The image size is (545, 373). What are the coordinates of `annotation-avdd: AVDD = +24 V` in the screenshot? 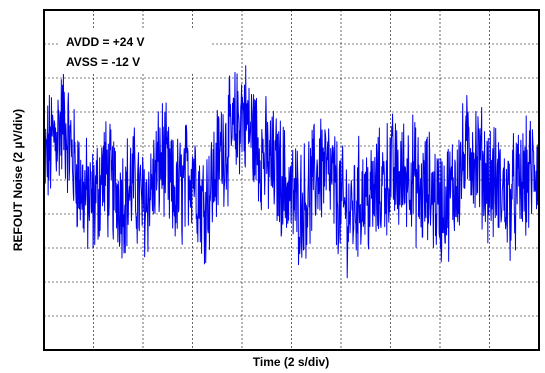 It's located at (105, 42).